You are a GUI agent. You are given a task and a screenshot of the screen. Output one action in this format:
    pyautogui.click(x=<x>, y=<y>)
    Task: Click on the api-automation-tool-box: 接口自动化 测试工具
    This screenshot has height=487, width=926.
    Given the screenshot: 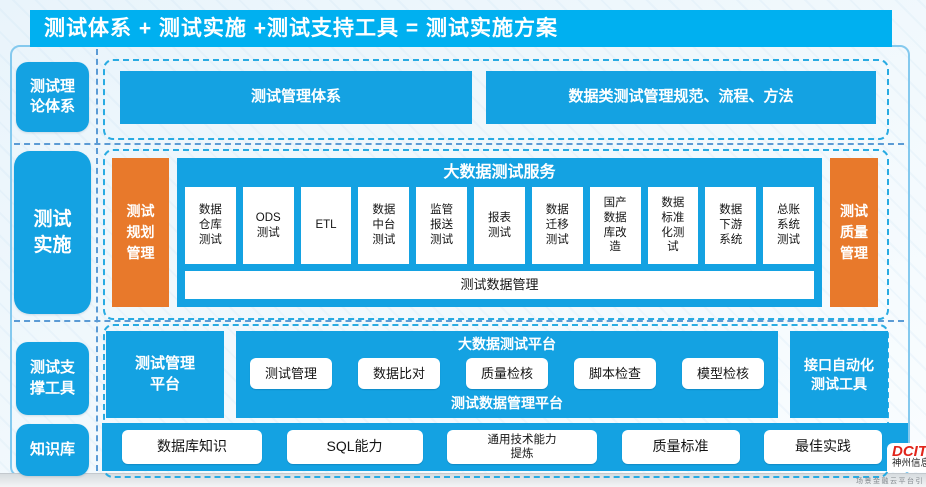 What is the action you would take?
    pyautogui.click(x=839, y=374)
    